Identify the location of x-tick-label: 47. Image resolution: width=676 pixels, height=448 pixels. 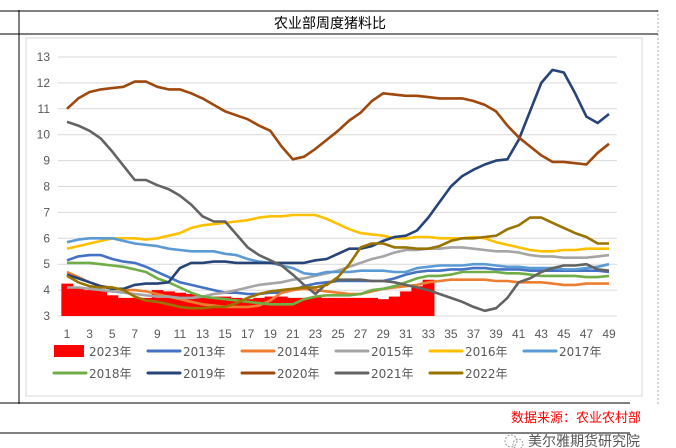
(587, 334).